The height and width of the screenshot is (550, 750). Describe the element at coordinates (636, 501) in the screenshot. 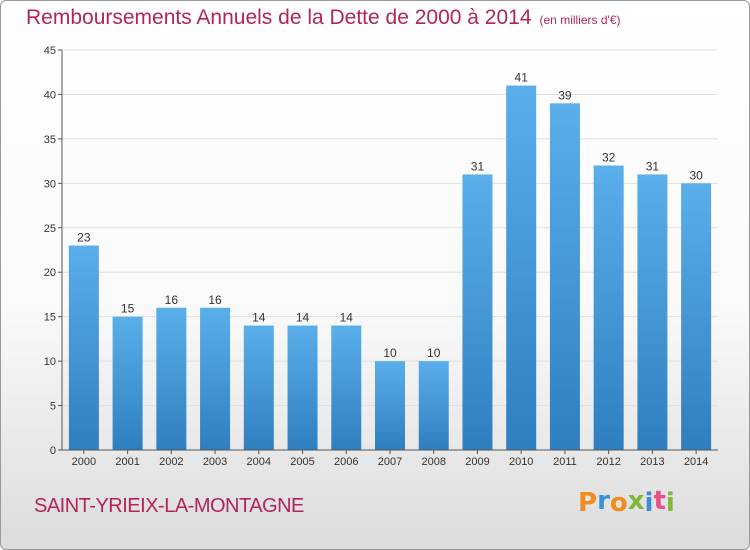

I see `logo-letter: x` at that location.